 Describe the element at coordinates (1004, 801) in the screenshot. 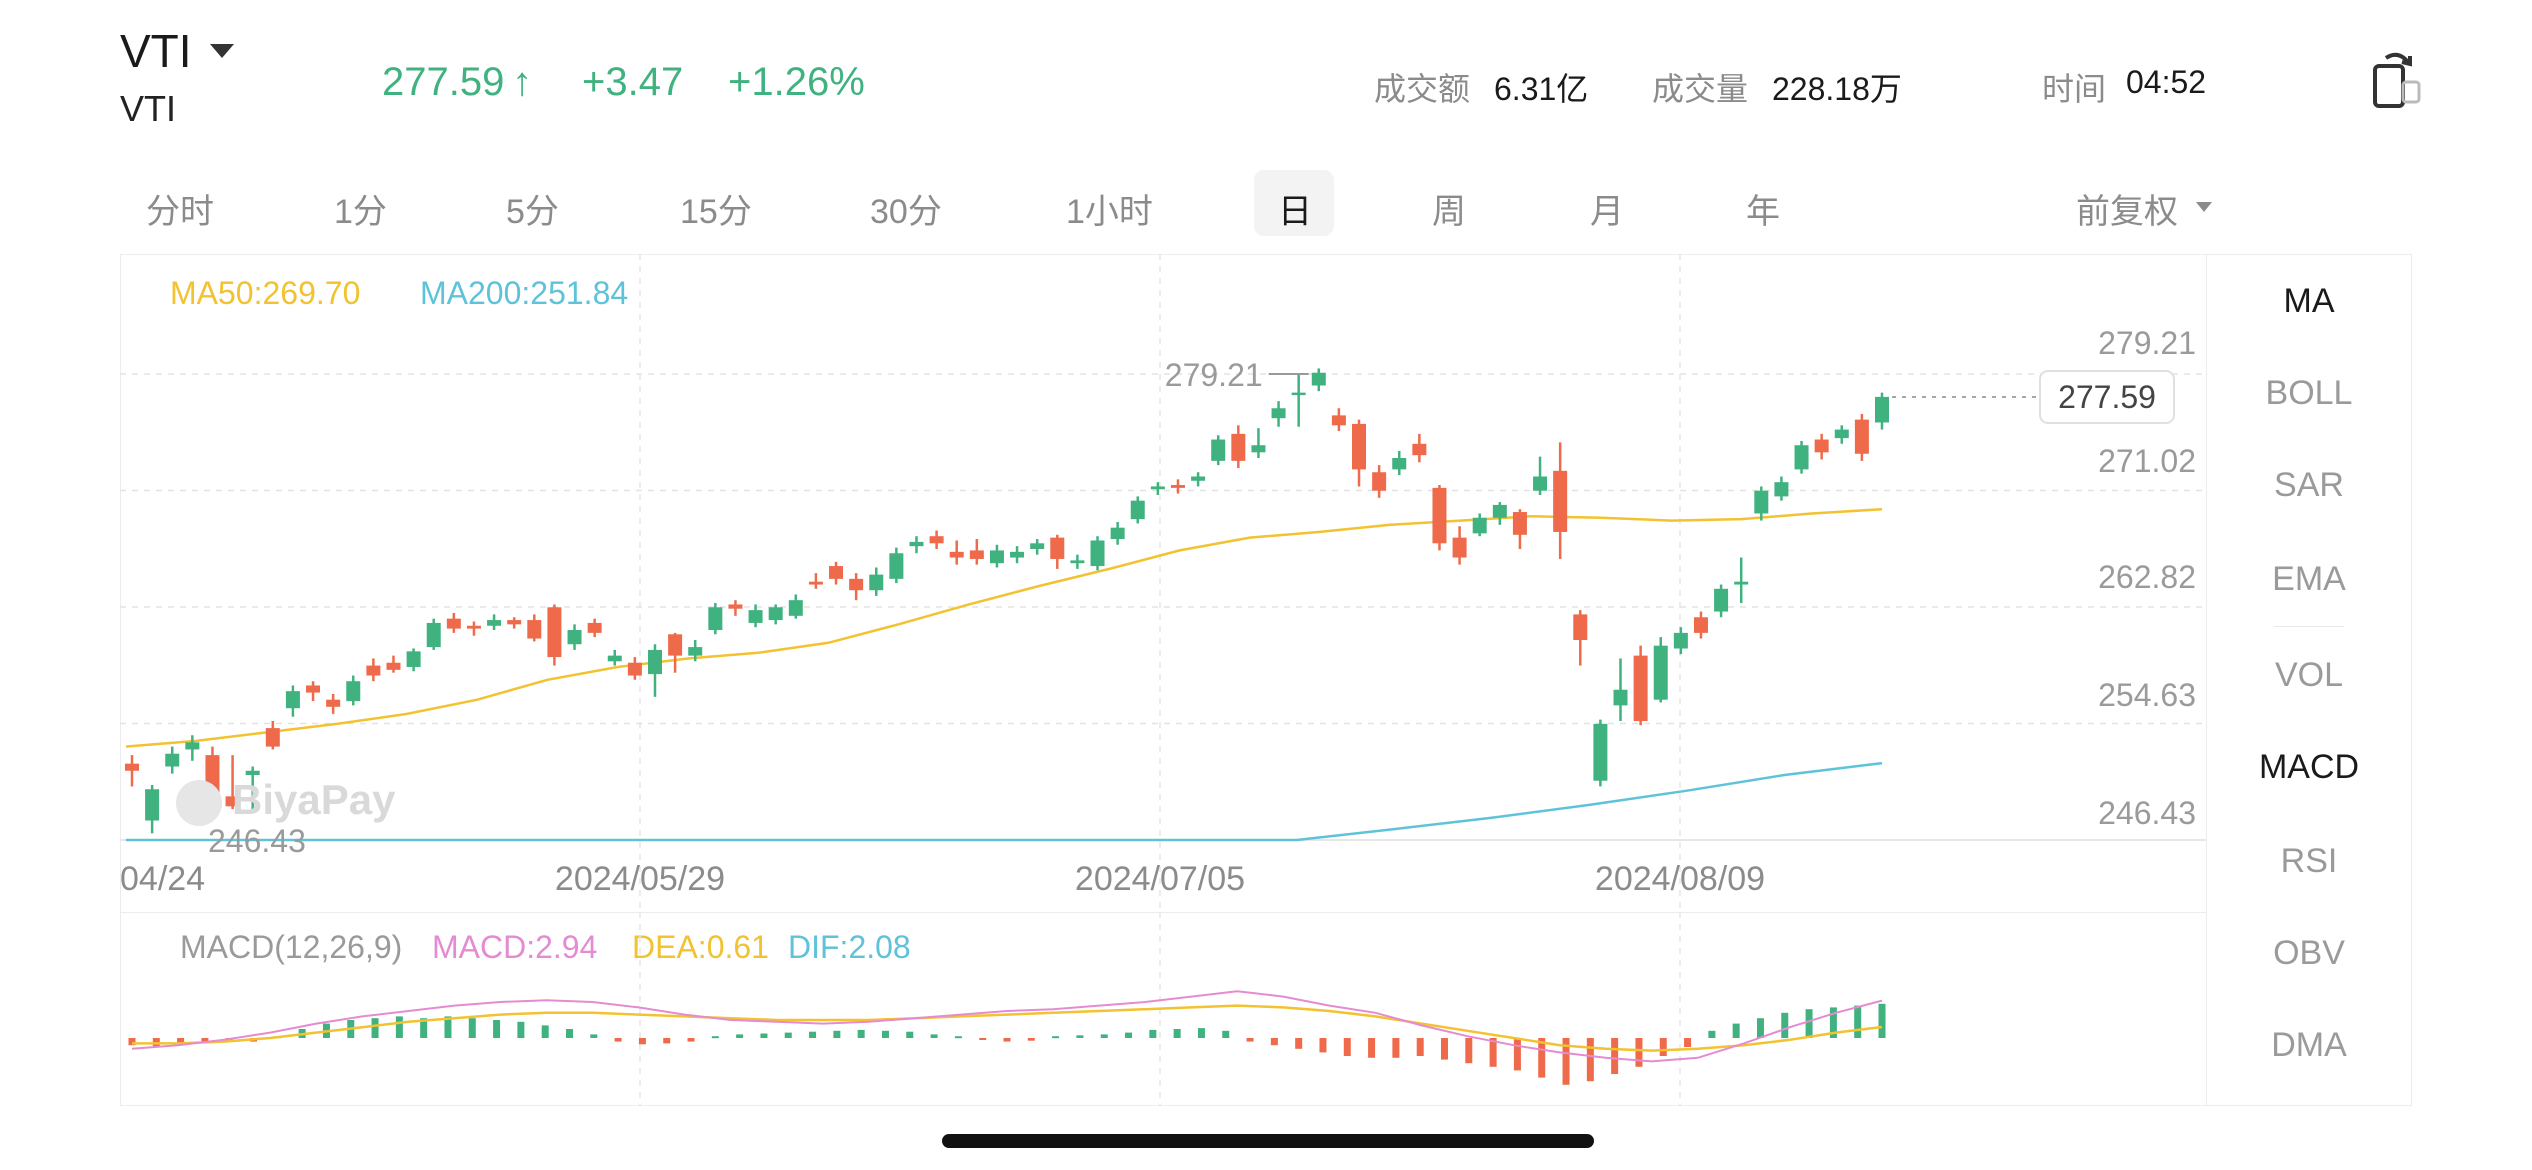

I see `ma200-line` at that location.